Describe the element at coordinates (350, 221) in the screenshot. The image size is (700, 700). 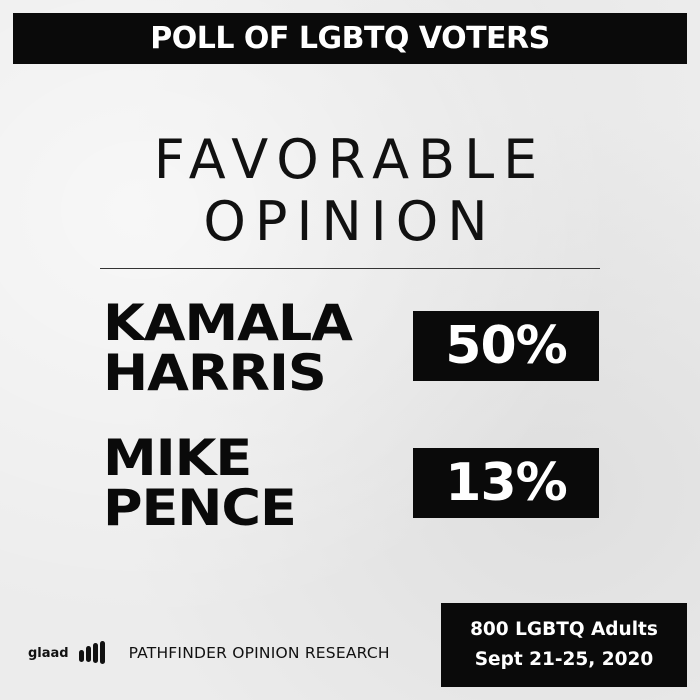
I see `heading-line-2: OPINION` at that location.